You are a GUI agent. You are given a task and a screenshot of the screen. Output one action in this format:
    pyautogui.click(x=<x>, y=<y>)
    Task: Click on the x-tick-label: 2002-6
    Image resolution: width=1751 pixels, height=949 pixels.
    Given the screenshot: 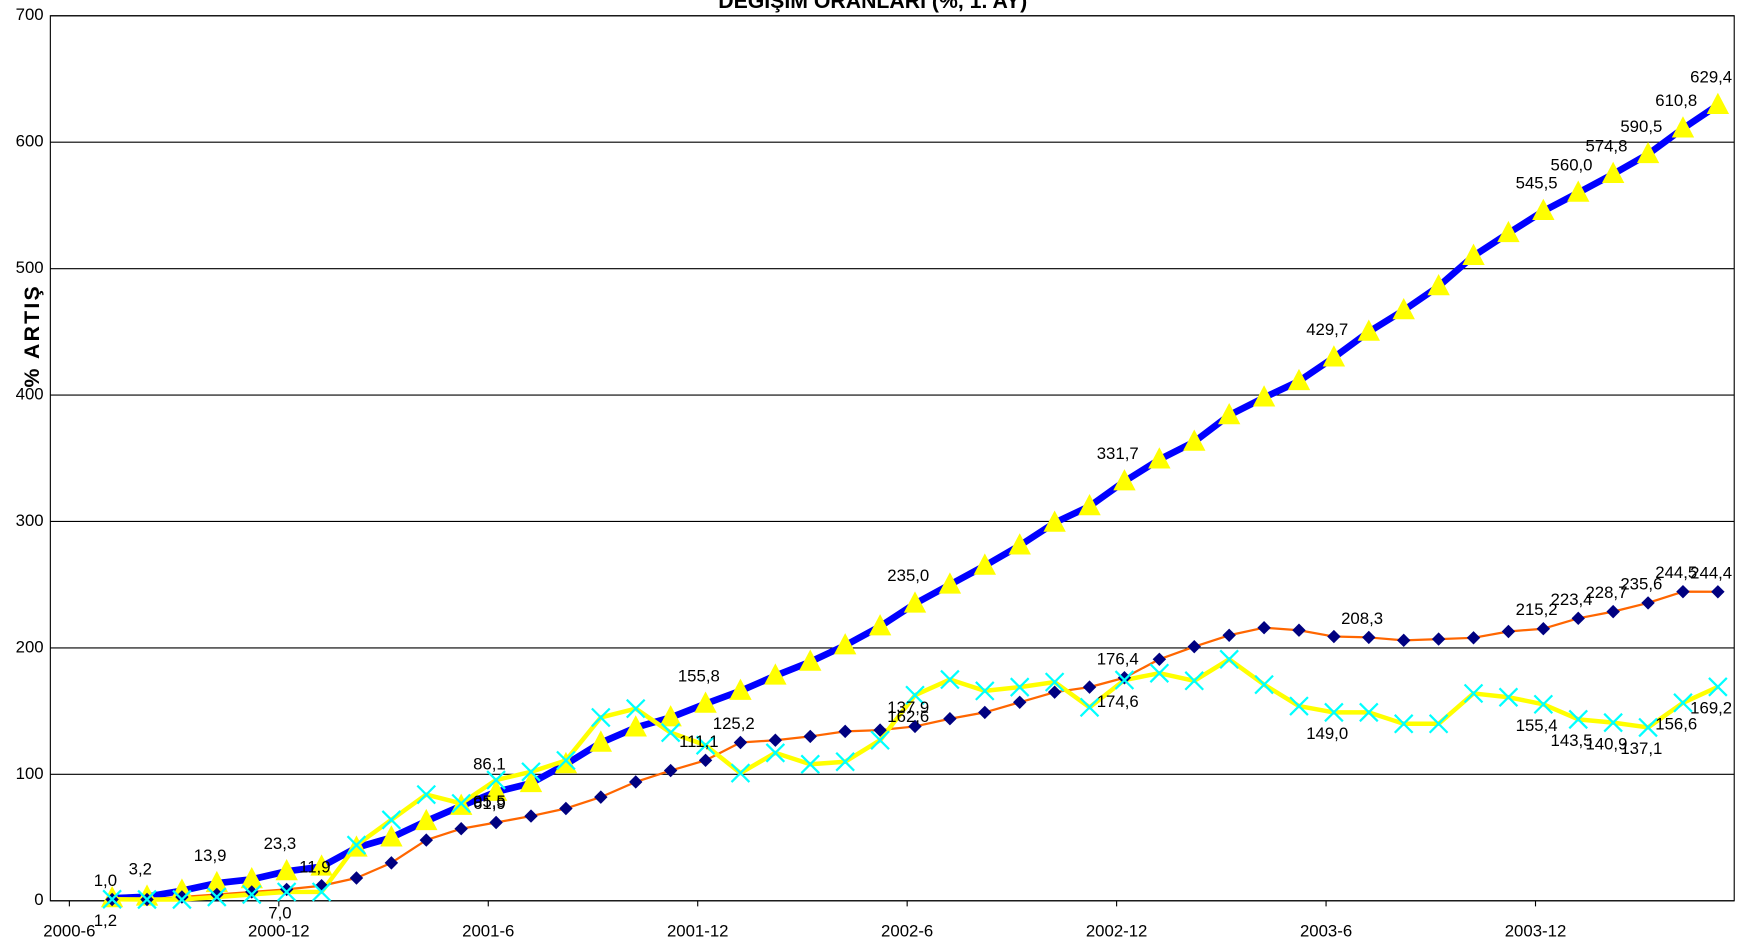 What is the action you would take?
    pyautogui.click(x=907, y=931)
    